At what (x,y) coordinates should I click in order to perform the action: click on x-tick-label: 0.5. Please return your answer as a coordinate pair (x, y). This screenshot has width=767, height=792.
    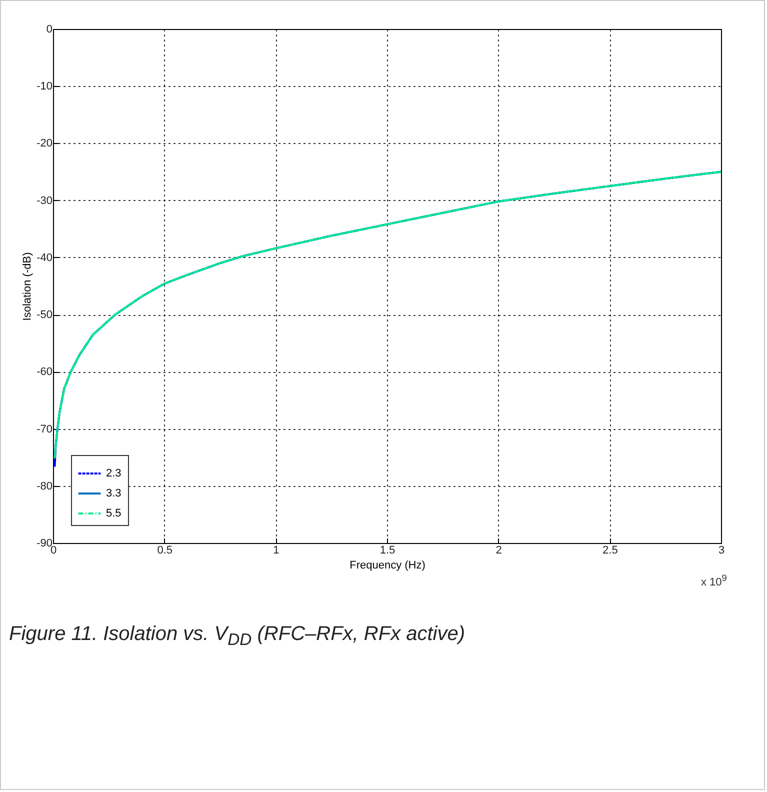
    Looking at the image, I should click on (164, 550).